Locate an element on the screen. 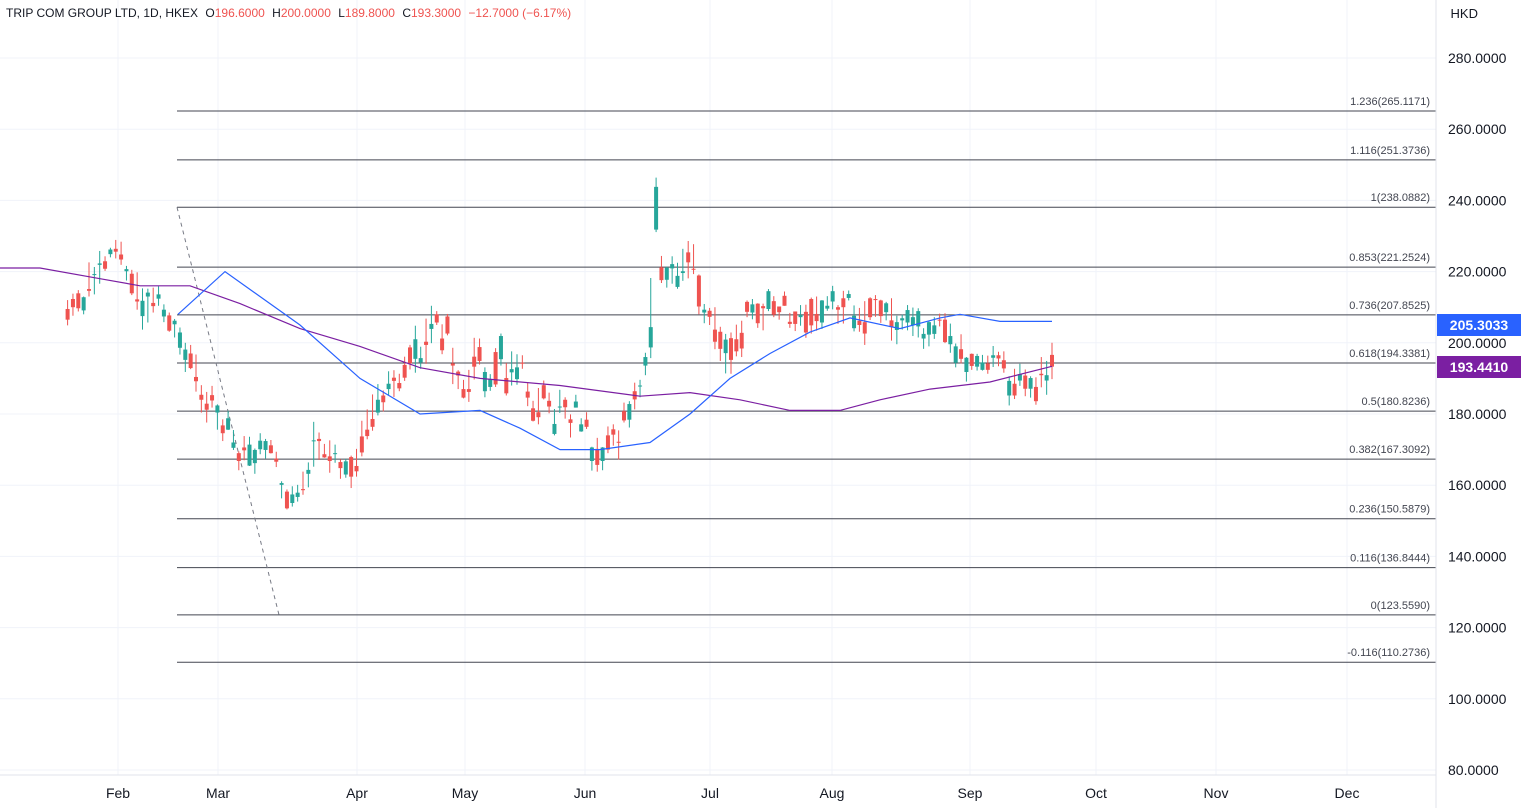 The image size is (1522, 808). price-tick-label: 220.0000 is located at coordinates (1477, 272).